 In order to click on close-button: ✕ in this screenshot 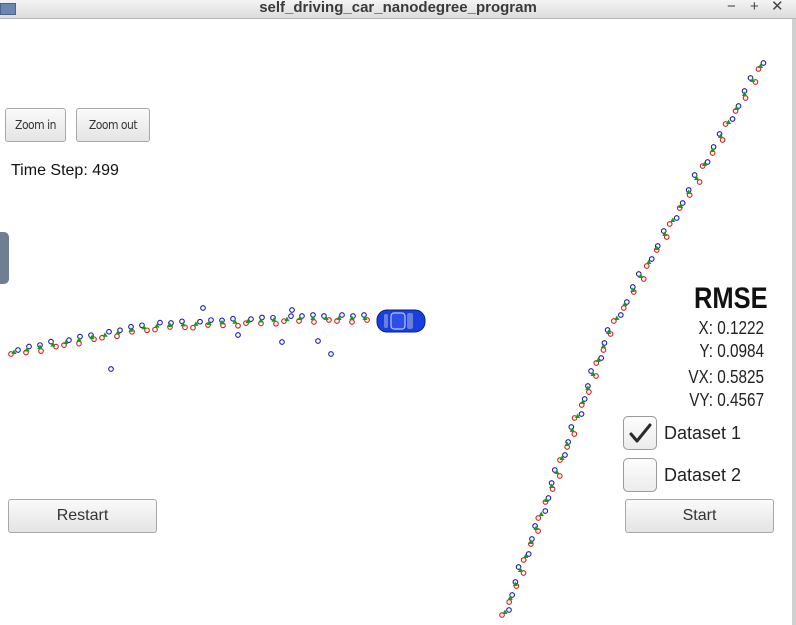, I will do `click(777, 7)`.